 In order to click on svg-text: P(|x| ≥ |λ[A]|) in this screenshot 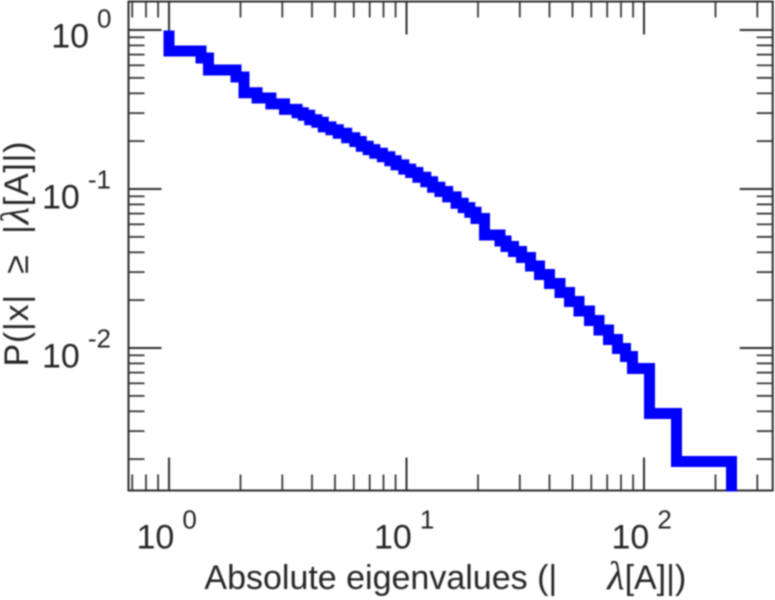, I will do `click(18, 254)`.